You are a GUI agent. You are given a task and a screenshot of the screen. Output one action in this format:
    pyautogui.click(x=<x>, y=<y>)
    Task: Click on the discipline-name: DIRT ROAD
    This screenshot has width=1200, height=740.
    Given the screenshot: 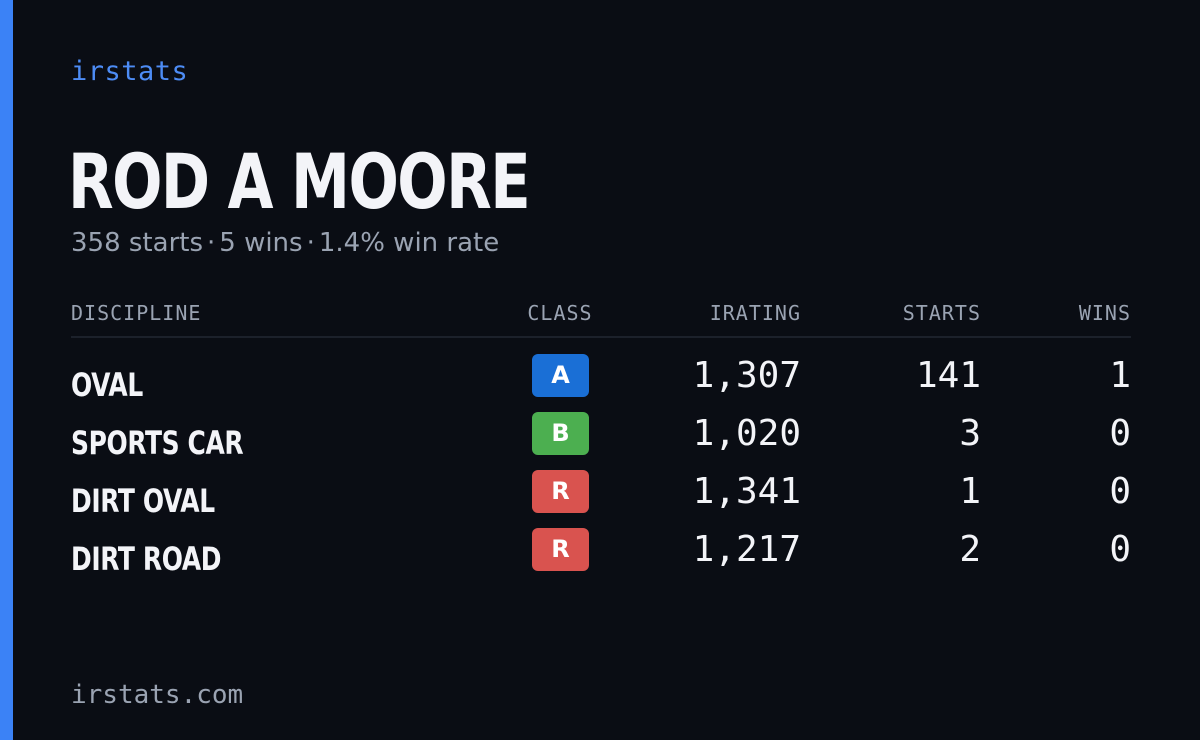 What is the action you would take?
    pyautogui.click(x=146, y=559)
    